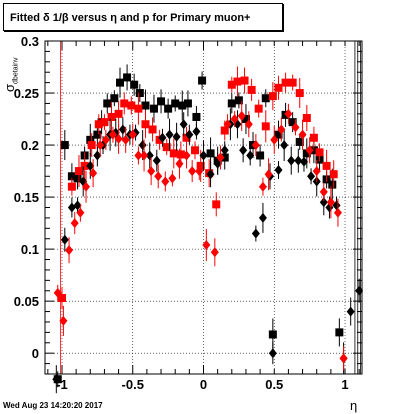 The width and height of the screenshot is (400, 414). What do you see at coordinates (203, 384) in the screenshot?
I see `x-tick-label: 0` at bounding box center [203, 384].